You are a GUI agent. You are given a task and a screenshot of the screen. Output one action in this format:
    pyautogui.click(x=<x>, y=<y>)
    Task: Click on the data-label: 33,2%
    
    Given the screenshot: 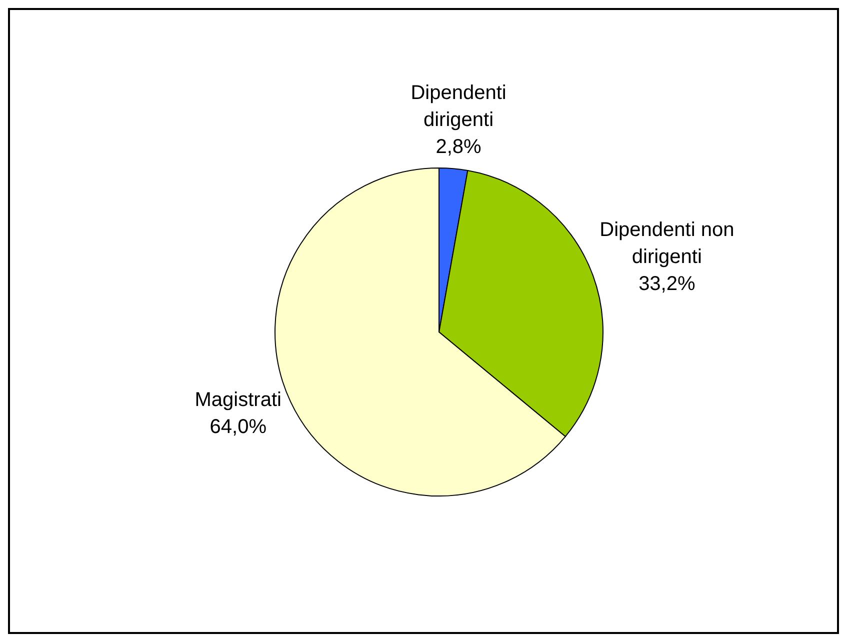 What is the action you would take?
    pyautogui.click(x=667, y=283)
    